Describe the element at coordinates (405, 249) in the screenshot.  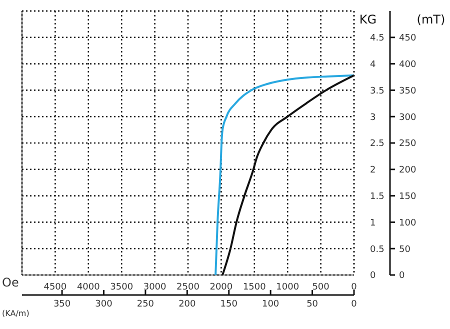
I see `y2-tick-label: 50` at that location.